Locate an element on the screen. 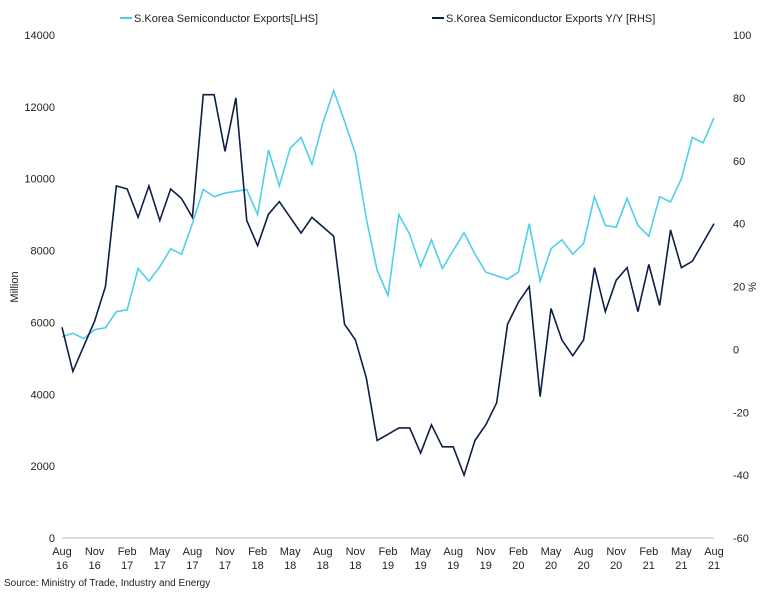 This screenshot has height=595, width=770. x-tick-label: Nov 18 is located at coordinates (356, 559).